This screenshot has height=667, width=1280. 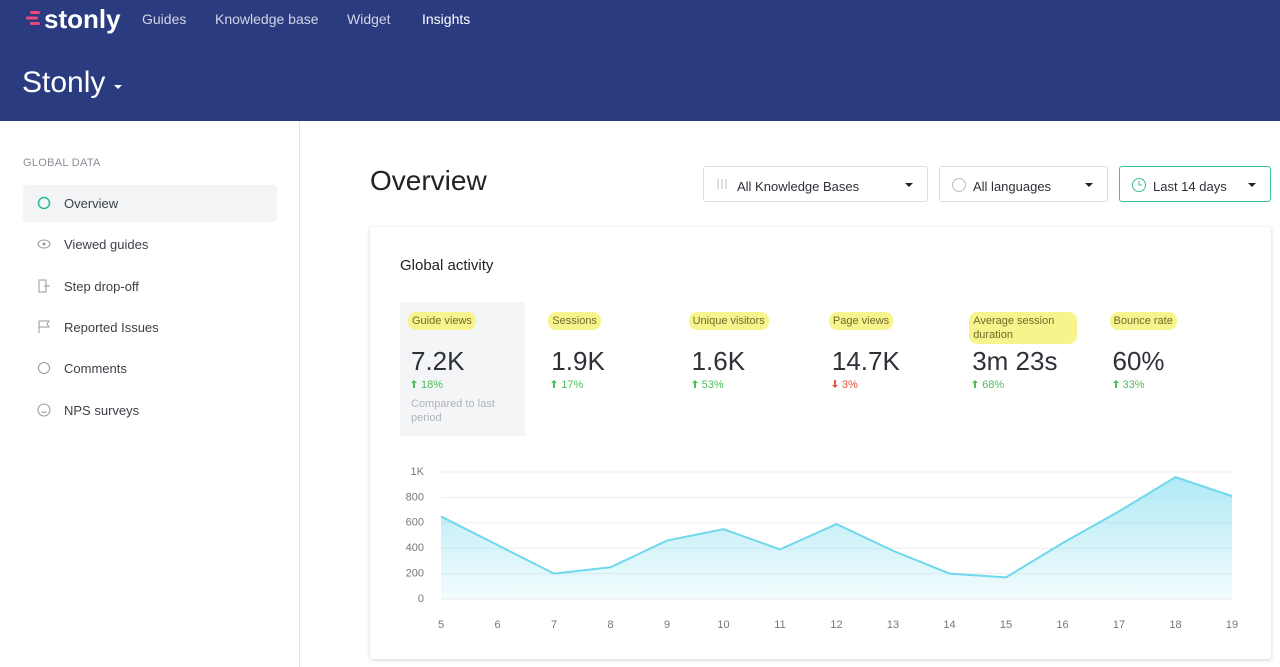 I want to click on x-tick-label: 6, so click(x=497, y=625).